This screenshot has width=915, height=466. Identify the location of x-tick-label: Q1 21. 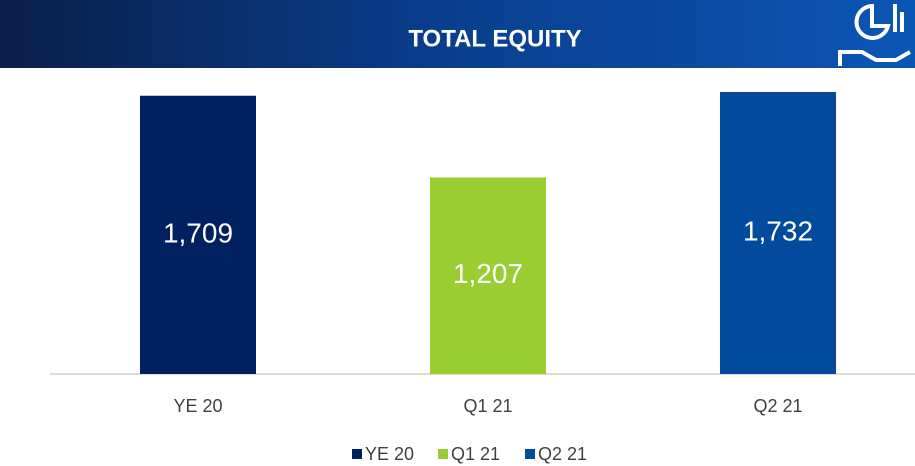
(487, 406).